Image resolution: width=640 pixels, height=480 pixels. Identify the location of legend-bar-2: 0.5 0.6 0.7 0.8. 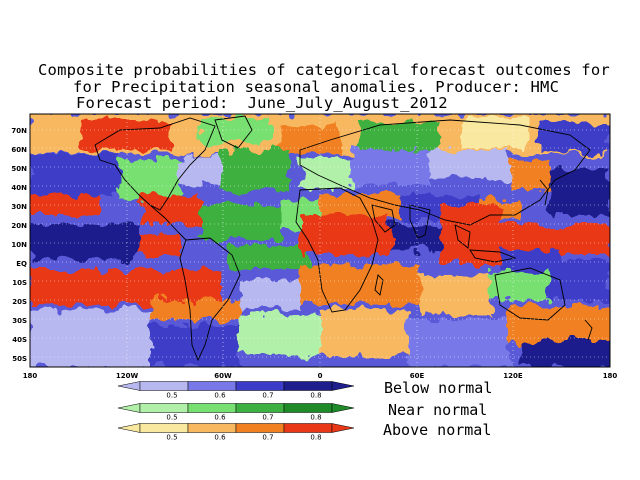
(236, 432).